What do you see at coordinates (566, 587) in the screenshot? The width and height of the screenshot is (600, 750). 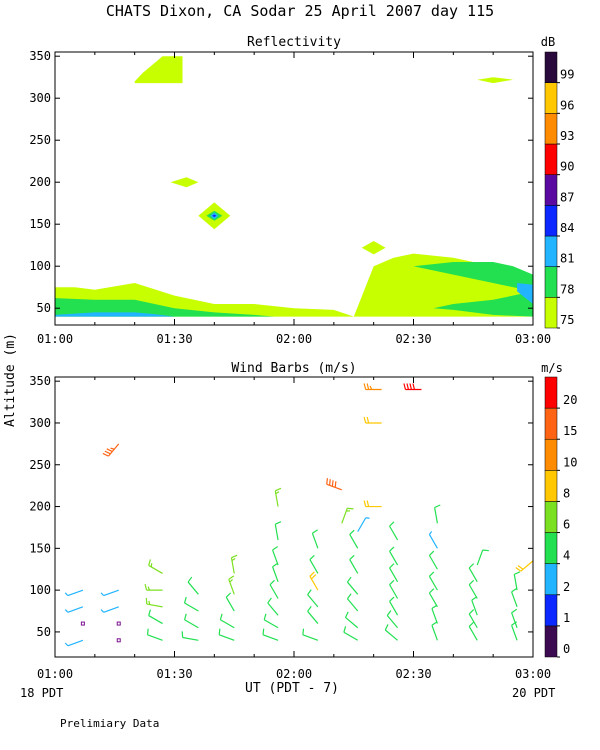 I see `colorbar-label: 2` at bounding box center [566, 587].